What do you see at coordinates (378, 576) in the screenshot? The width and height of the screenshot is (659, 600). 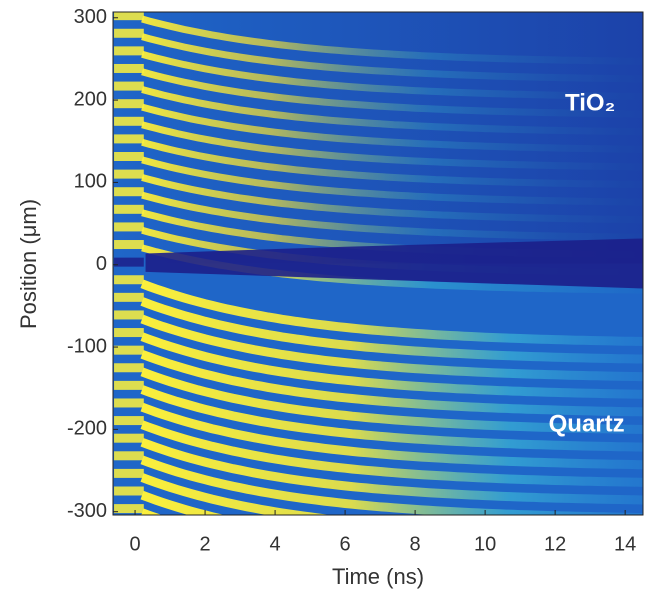 I see `x-axis-label: Time (ns)` at bounding box center [378, 576].